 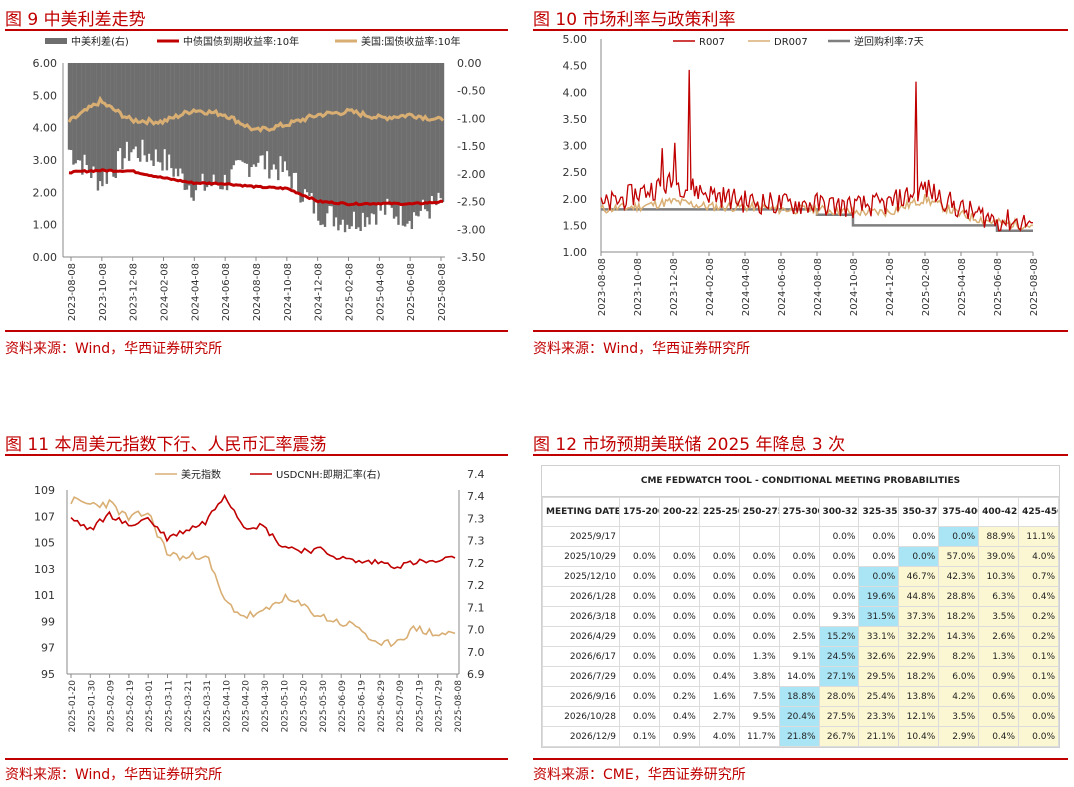 I want to click on x-tick-label: 2024-08-08, so click(x=257, y=292).